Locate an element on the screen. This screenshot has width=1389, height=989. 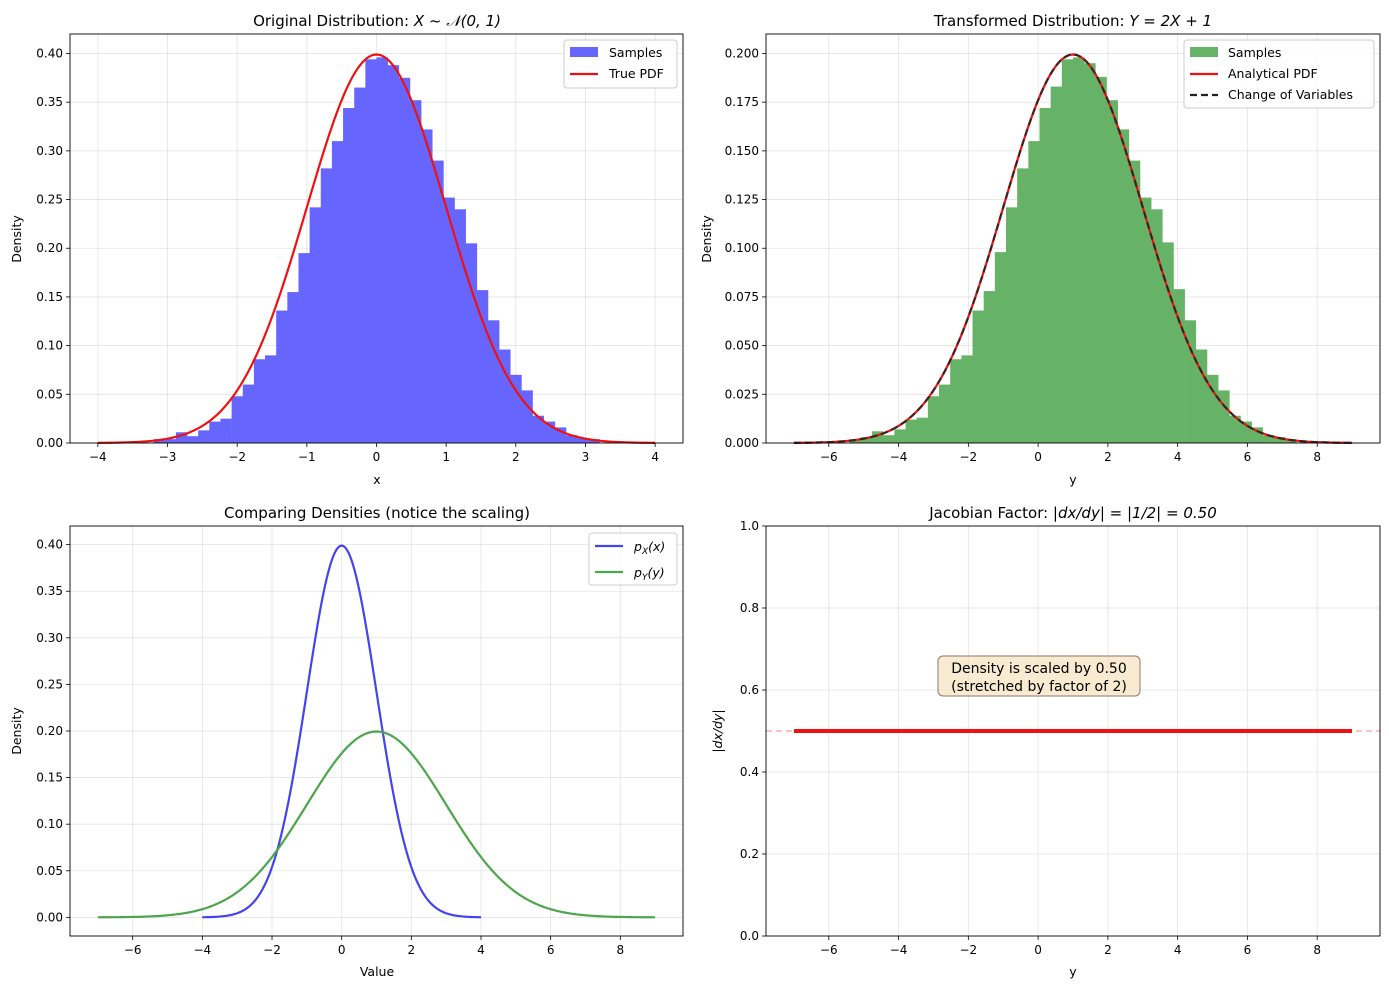
legend-label-samples: Samples is located at coordinates (1254, 52).